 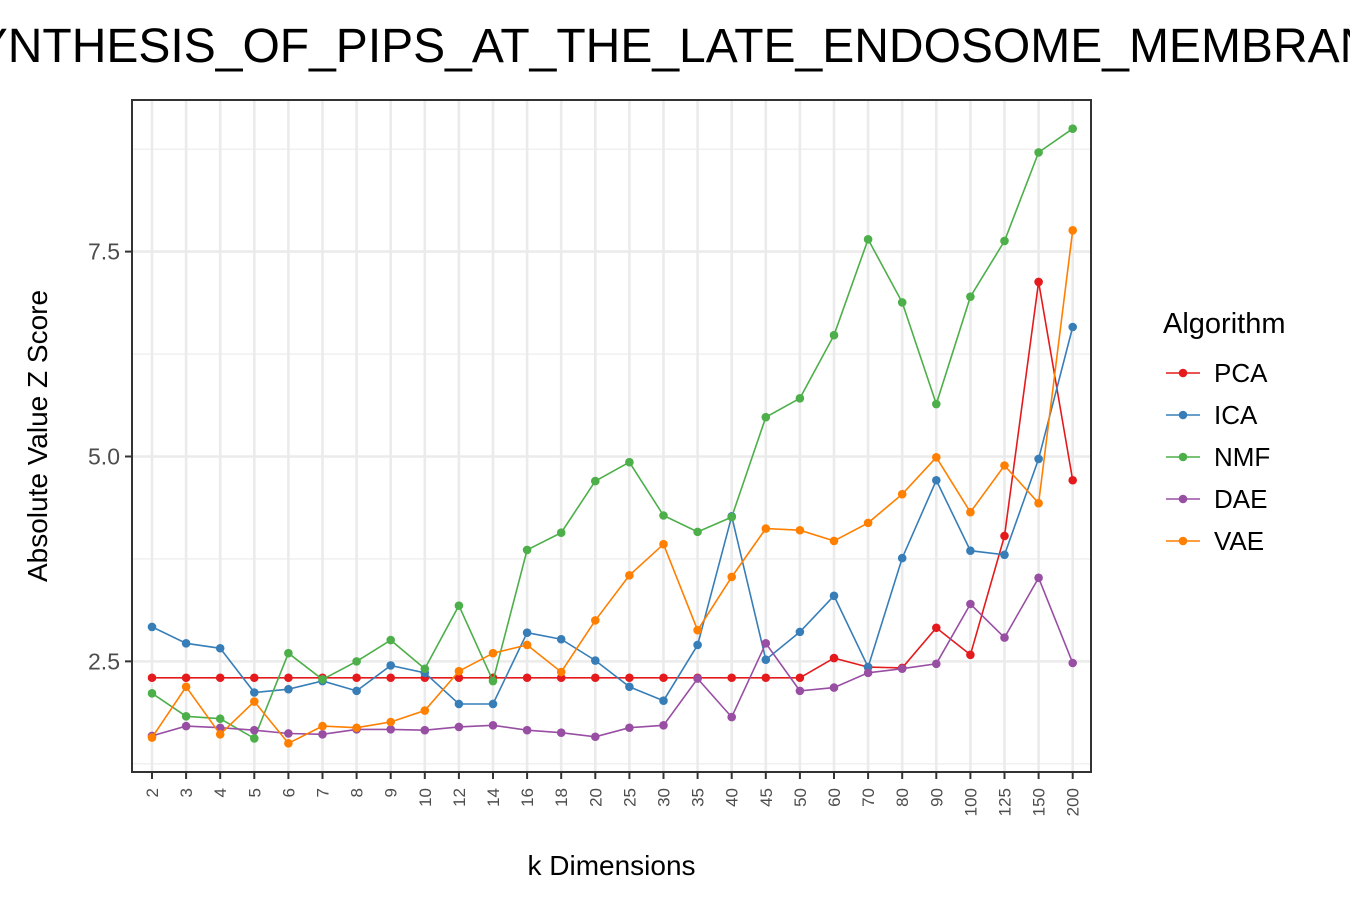 What do you see at coordinates (391, 792) in the screenshot?
I see `x-tick-label: 9` at bounding box center [391, 792].